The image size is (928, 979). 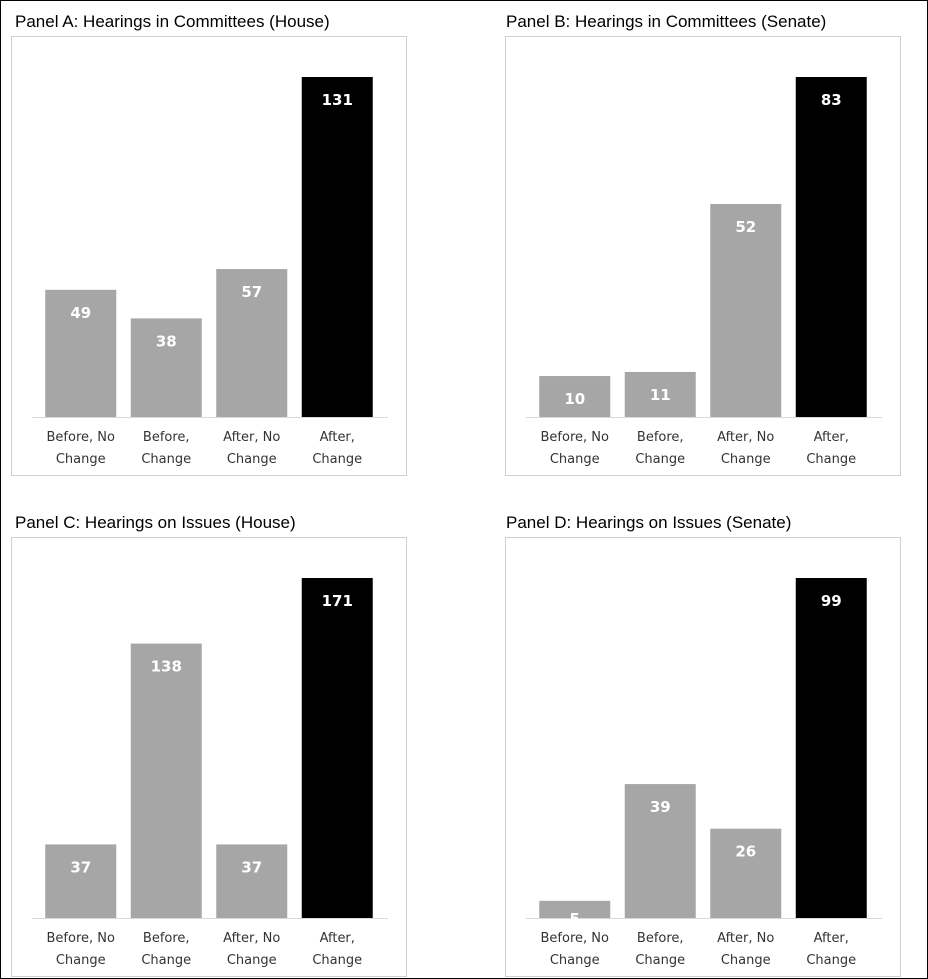 What do you see at coordinates (80, 313) in the screenshot?
I see `data-label: 49` at bounding box center [80, 313].